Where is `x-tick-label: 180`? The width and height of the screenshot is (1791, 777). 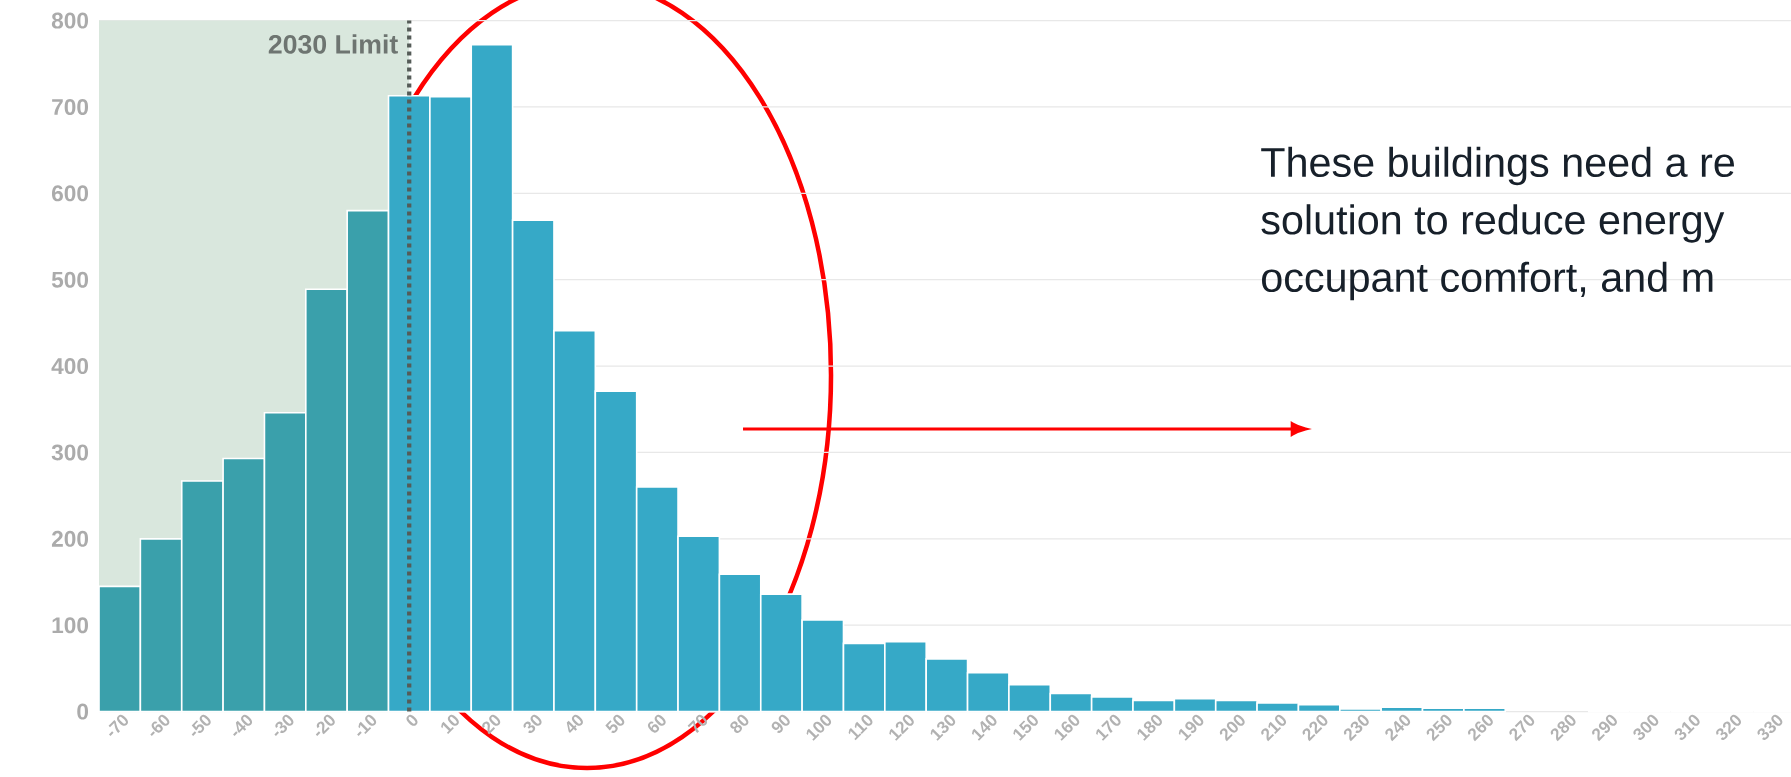 x-tick-label: 180 is located at coordinates (1149, 727).